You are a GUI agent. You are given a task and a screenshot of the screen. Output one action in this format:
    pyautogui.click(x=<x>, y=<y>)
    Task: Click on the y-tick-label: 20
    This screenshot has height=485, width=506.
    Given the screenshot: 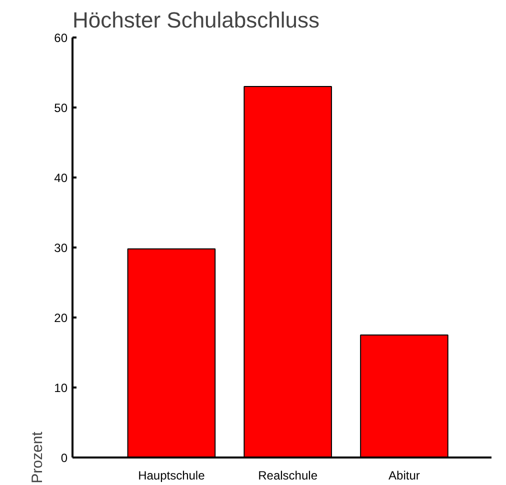 What is the action you would take?
    pyautogui.click(x=61, y=318)
    